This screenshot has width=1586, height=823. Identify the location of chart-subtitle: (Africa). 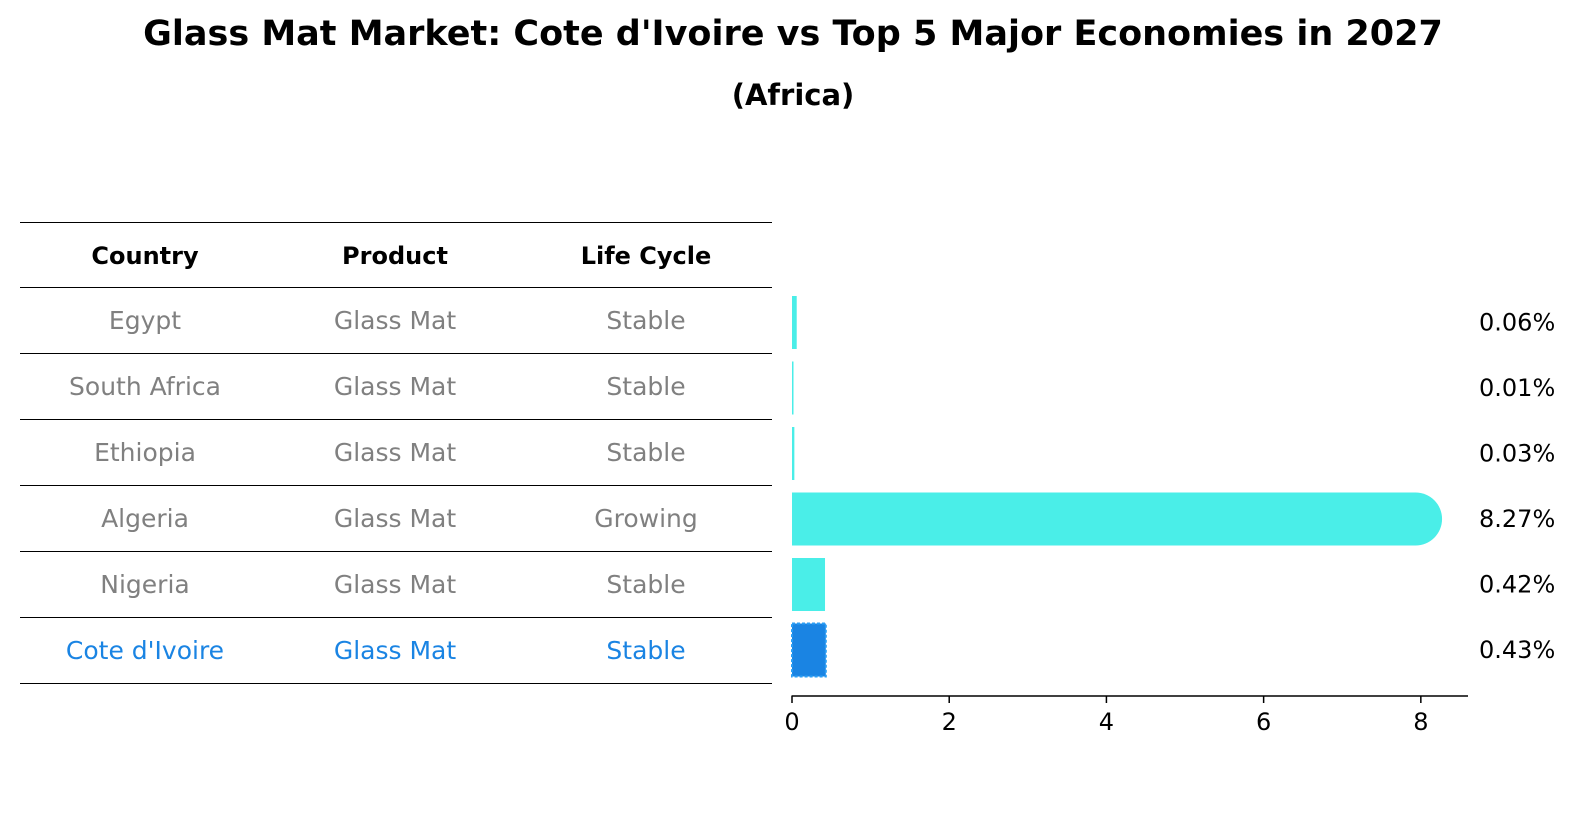
(793, 95).